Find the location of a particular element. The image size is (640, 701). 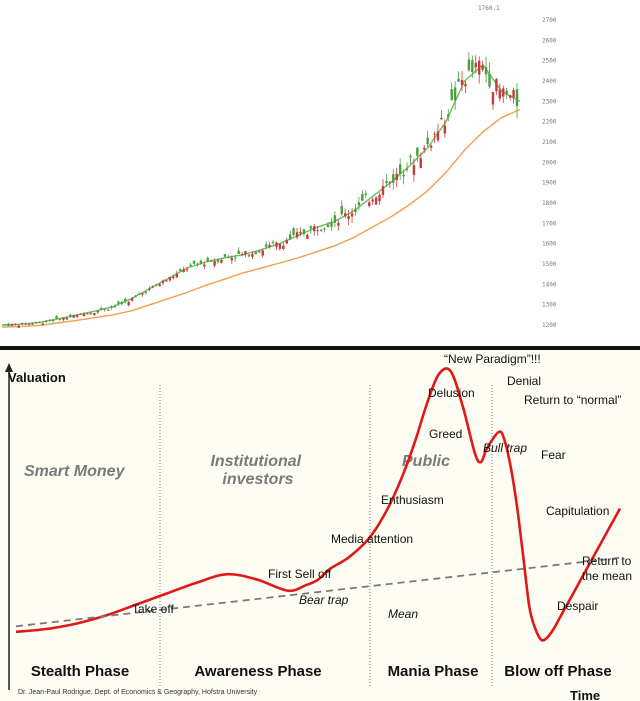

annot-return-to-normal: Return to “normal” is located at coordinates (572, 400).